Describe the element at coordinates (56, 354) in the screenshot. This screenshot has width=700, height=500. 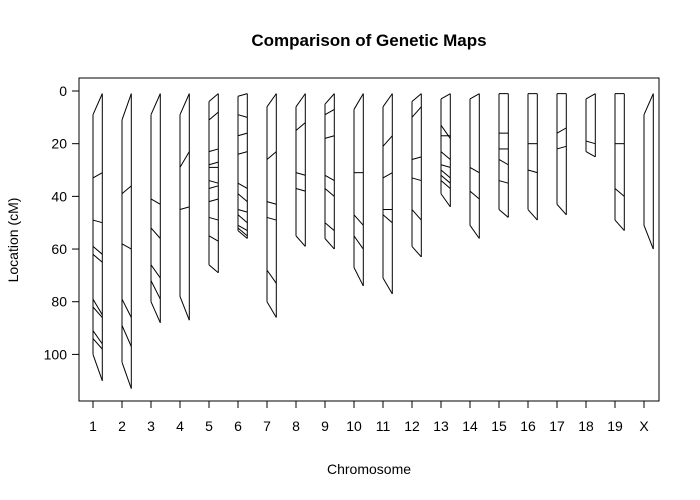
I see `y-tick-label: 100` at that location.